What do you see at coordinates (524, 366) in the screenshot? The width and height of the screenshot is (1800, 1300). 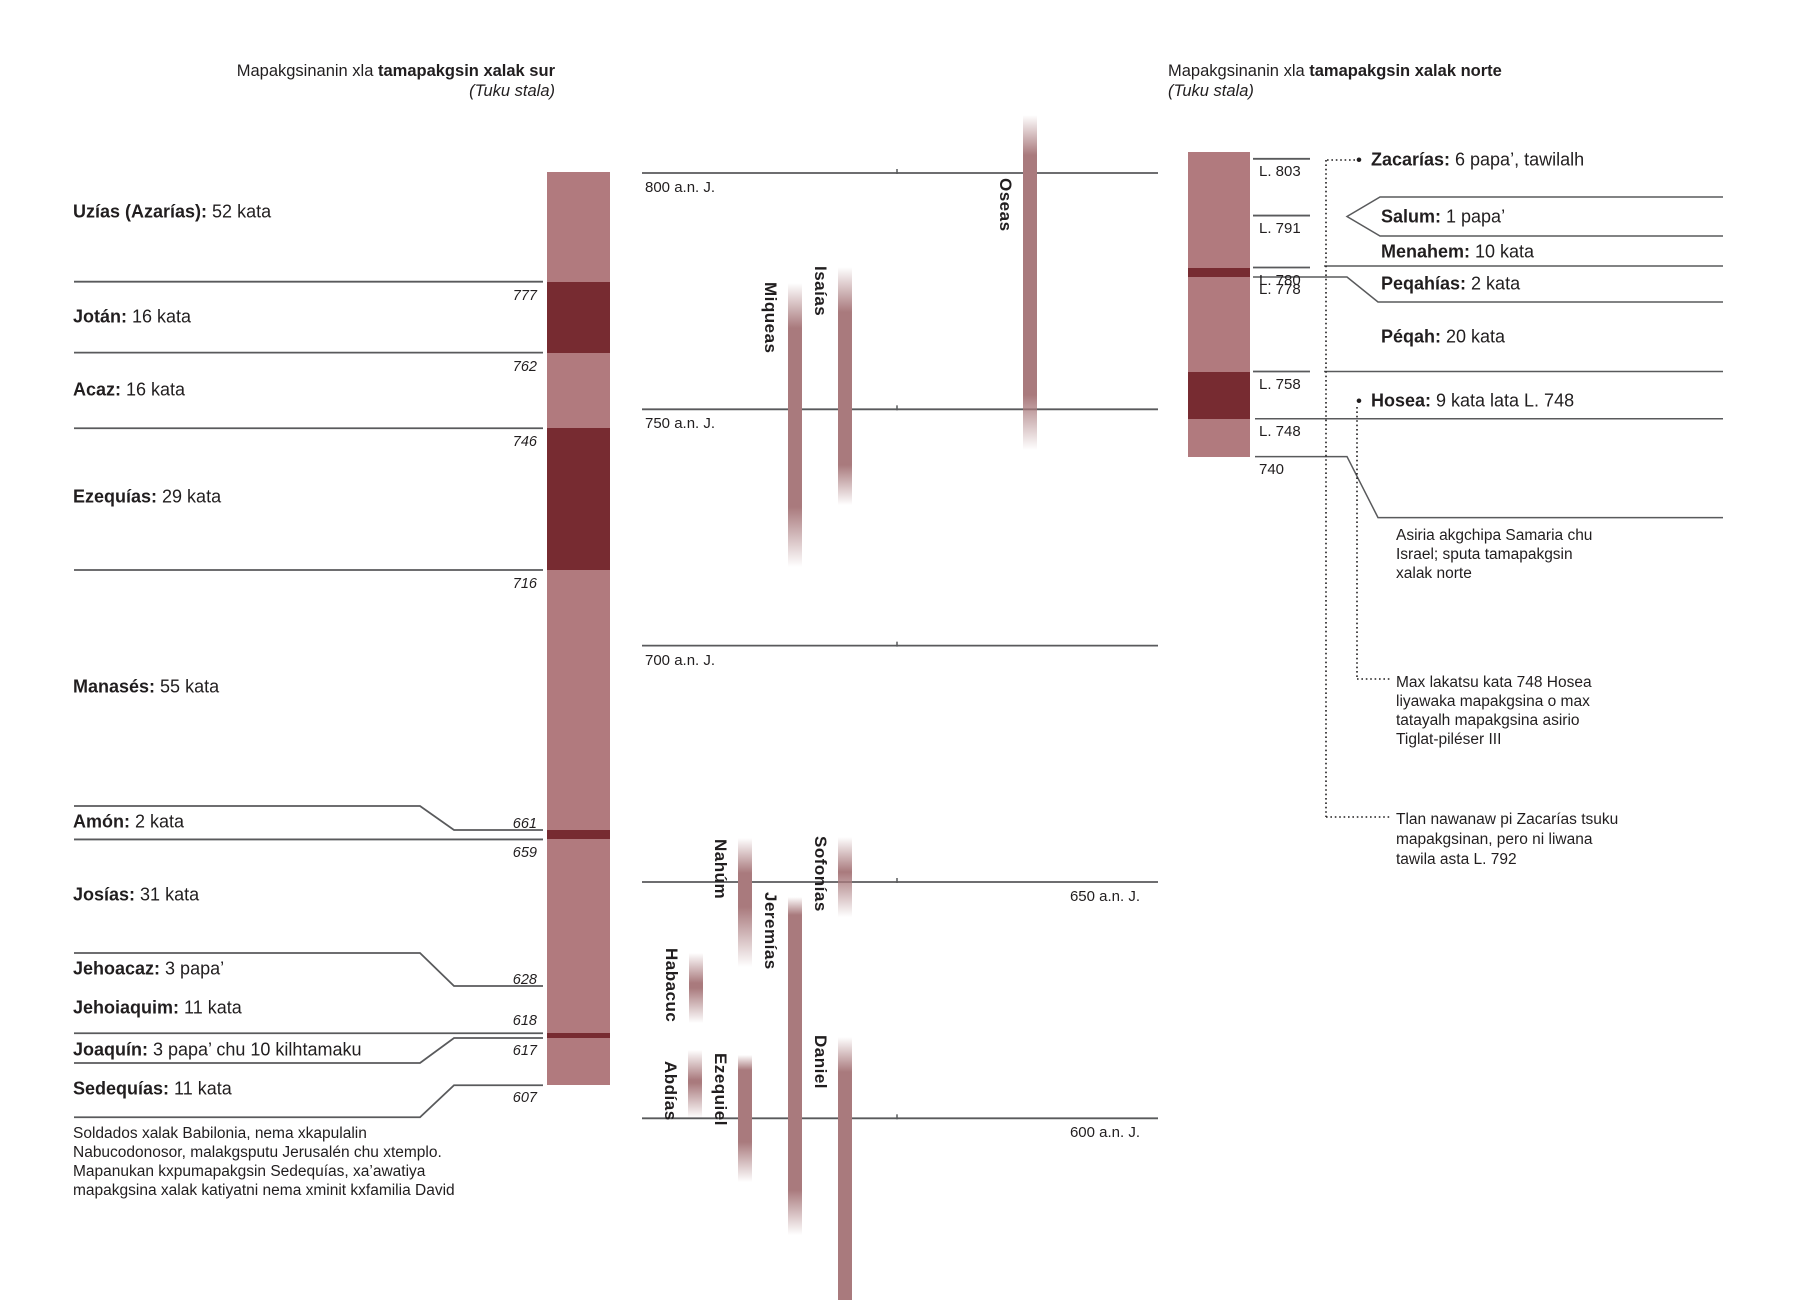 I see `south-year-number: 762` at bounding box center [524, 366].